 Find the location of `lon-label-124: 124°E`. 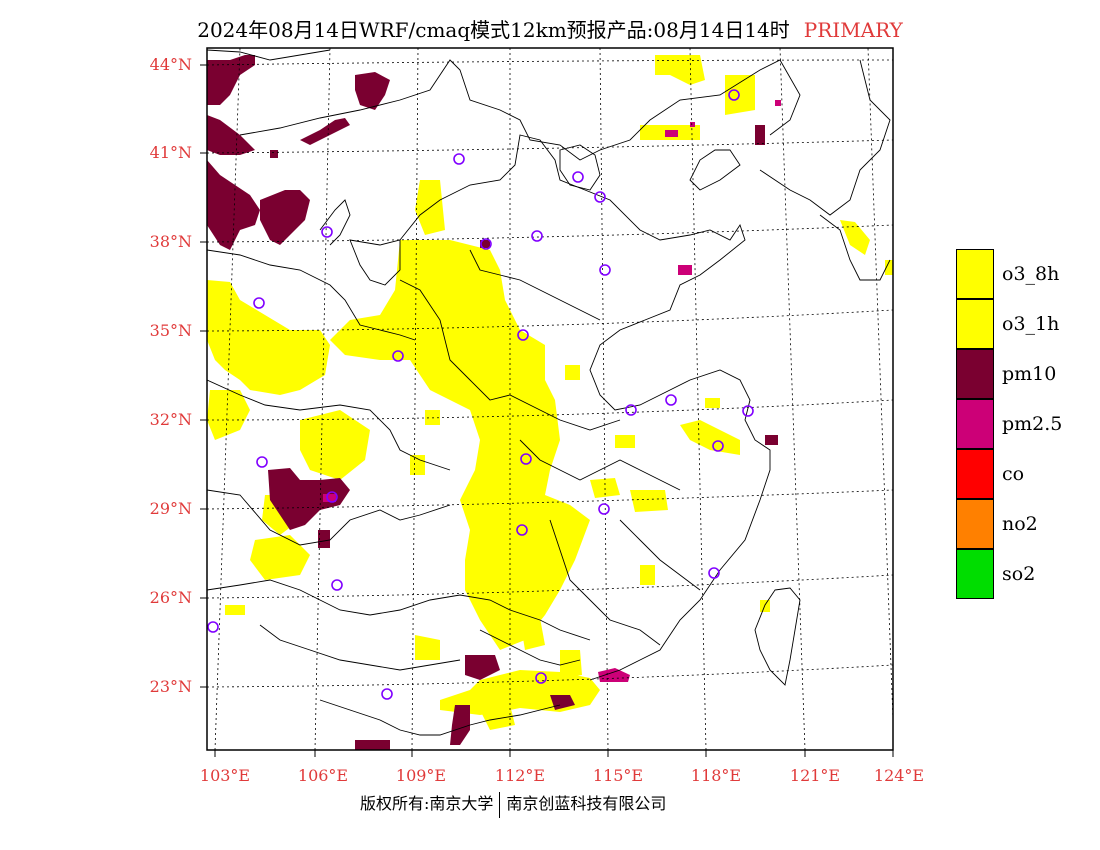

lon-label-124: 124°E is located at coordinates (899, 775).